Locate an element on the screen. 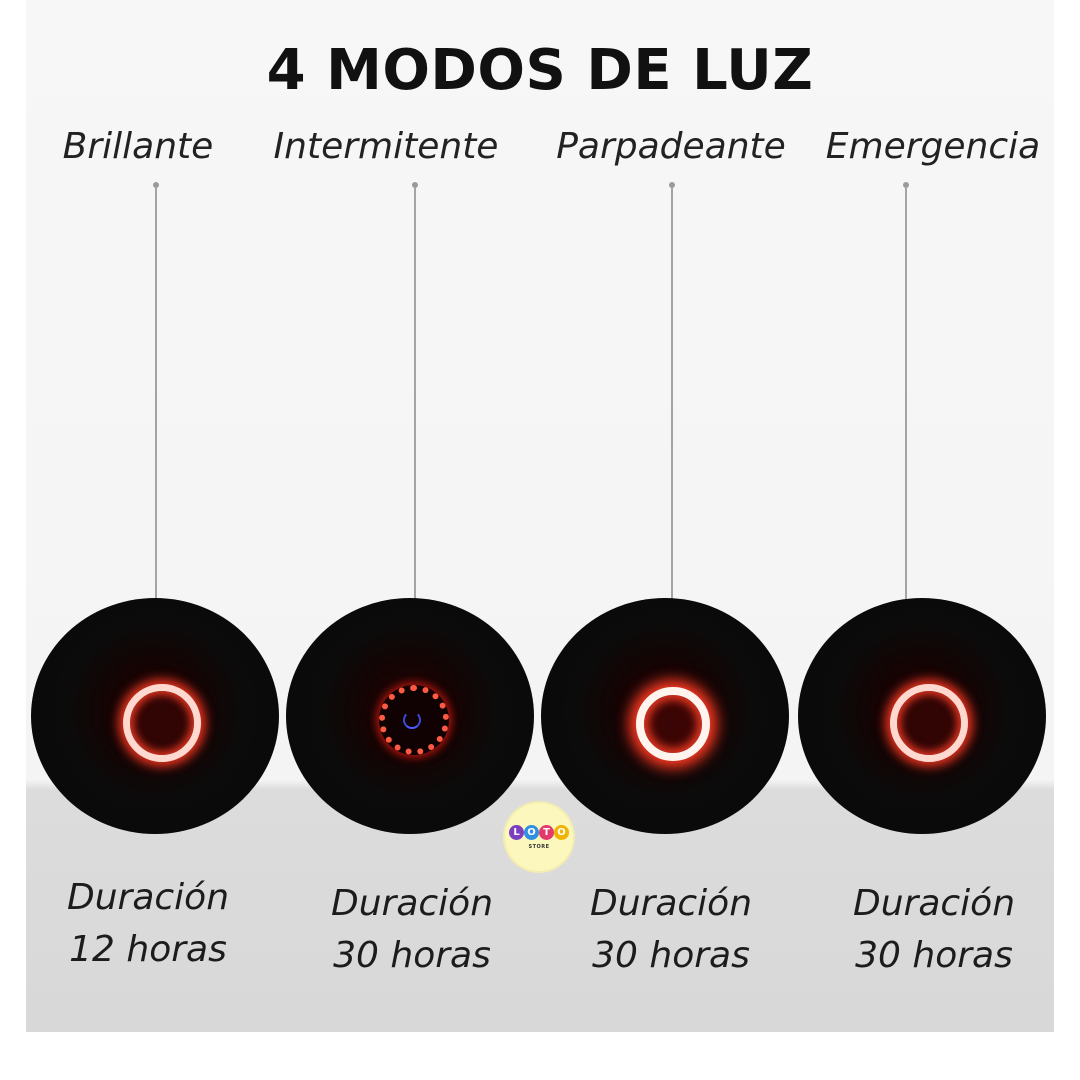  logo-letters: L O T O is located at coordinates (539, 833).